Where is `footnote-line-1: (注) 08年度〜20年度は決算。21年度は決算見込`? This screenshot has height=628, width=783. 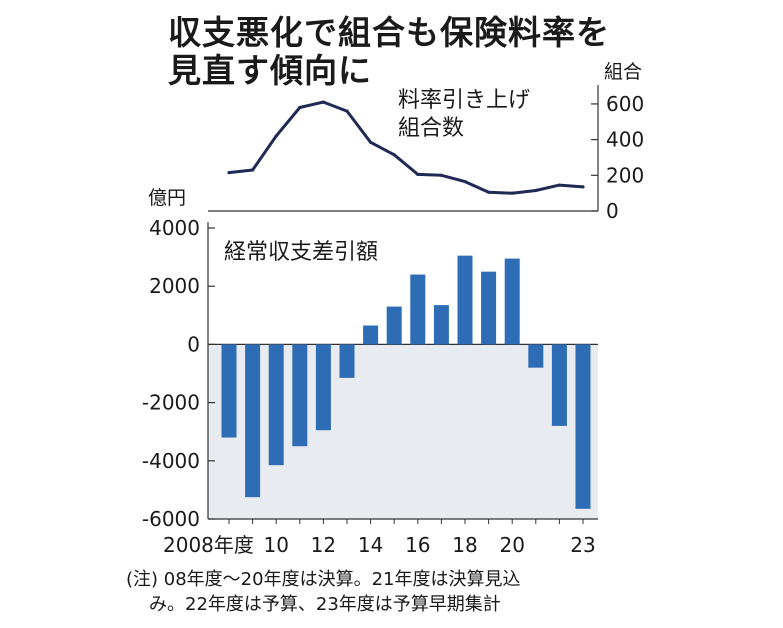
footnote-line-1: (注) 08年度〜20年度は決算。21年度は決算見込 is located at coordinates (323, 579).